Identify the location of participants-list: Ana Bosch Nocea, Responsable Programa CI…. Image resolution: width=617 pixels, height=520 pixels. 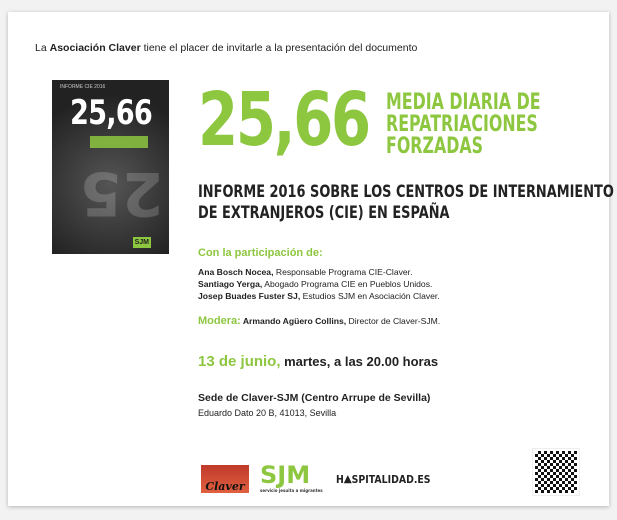
(319, 284).